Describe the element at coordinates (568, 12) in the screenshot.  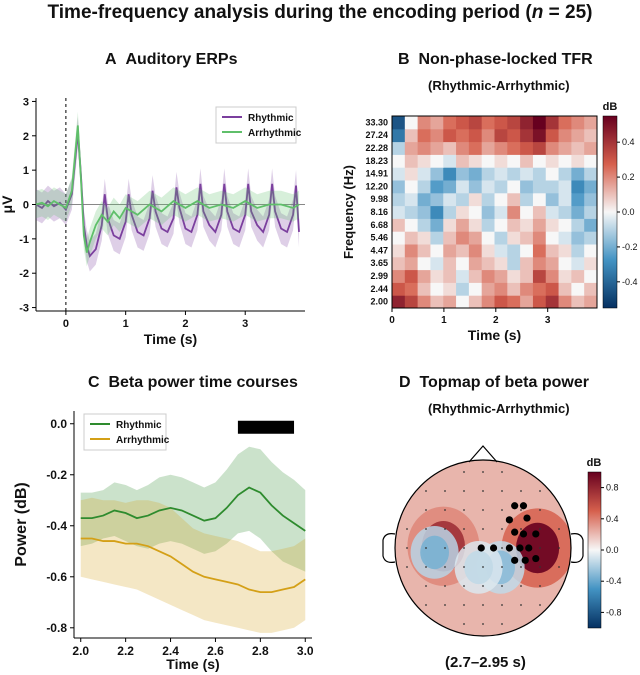
I see `title-suffix: = 25)` at that location.